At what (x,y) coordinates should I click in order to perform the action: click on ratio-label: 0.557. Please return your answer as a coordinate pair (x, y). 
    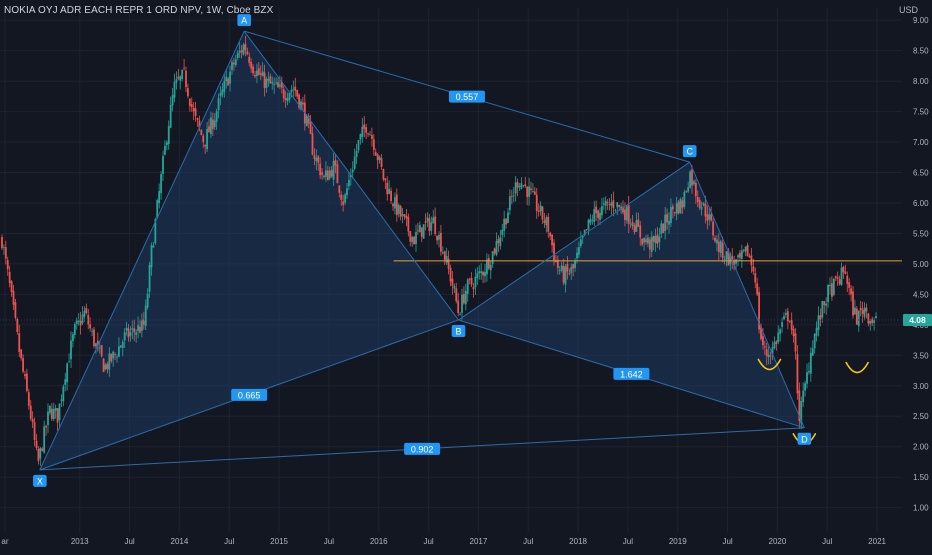
    Looking at the image, I should click on (467, 97).